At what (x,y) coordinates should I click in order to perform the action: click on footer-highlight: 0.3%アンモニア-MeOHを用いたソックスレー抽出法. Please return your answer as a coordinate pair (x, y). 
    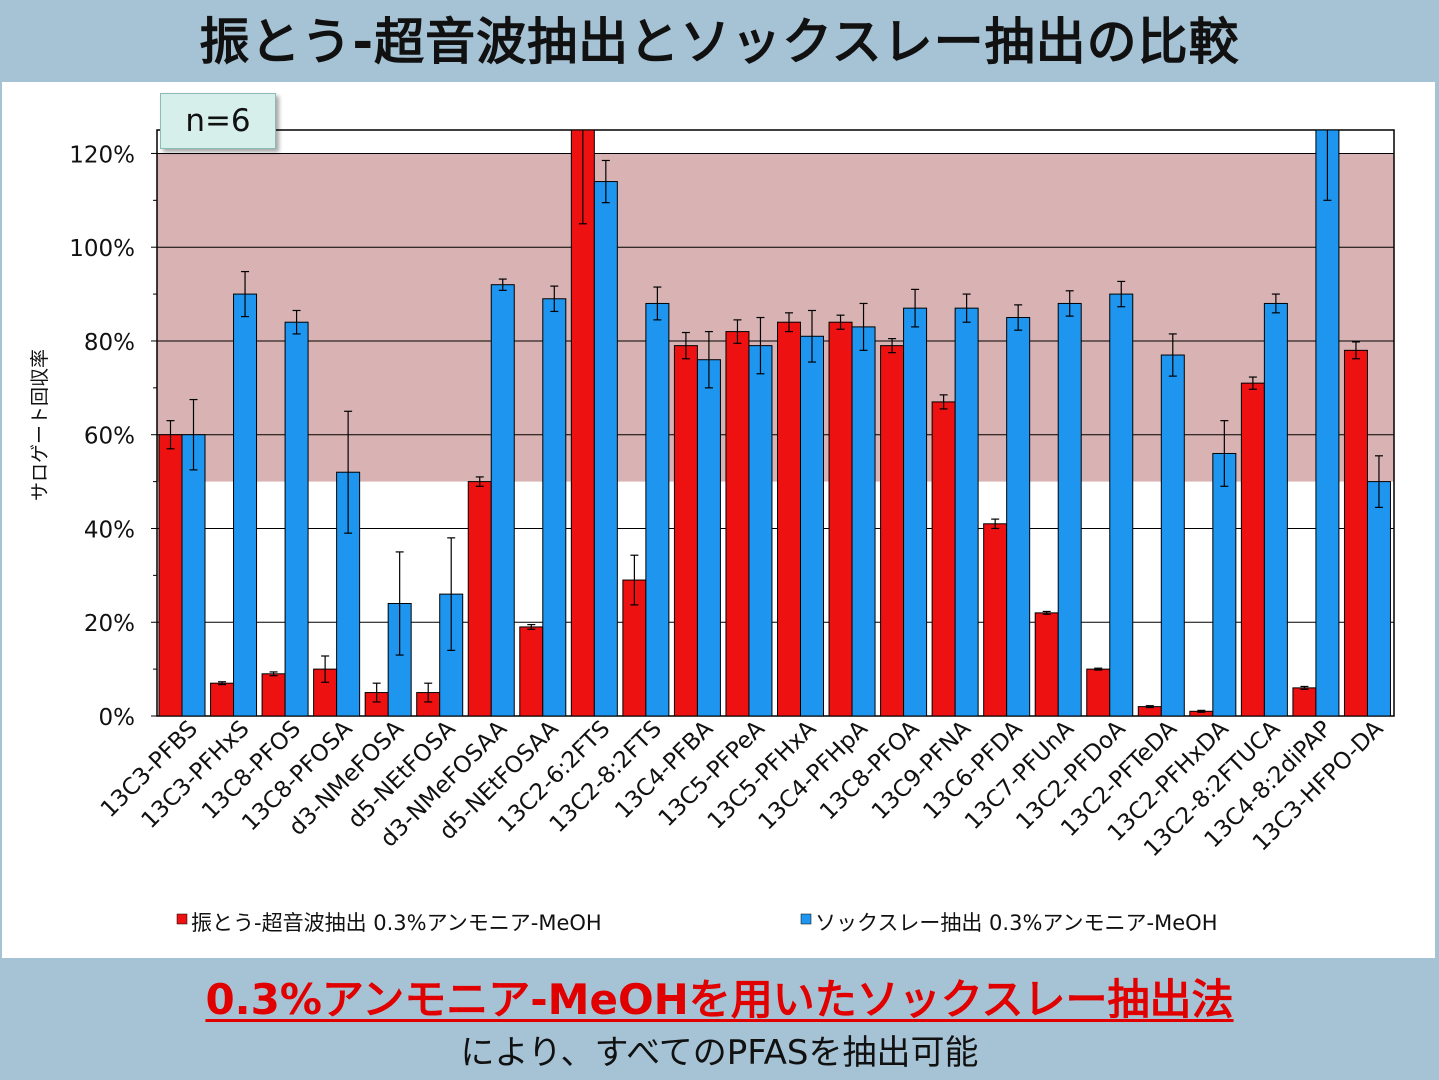
    Looking at the image, I should click on (719, 1000).